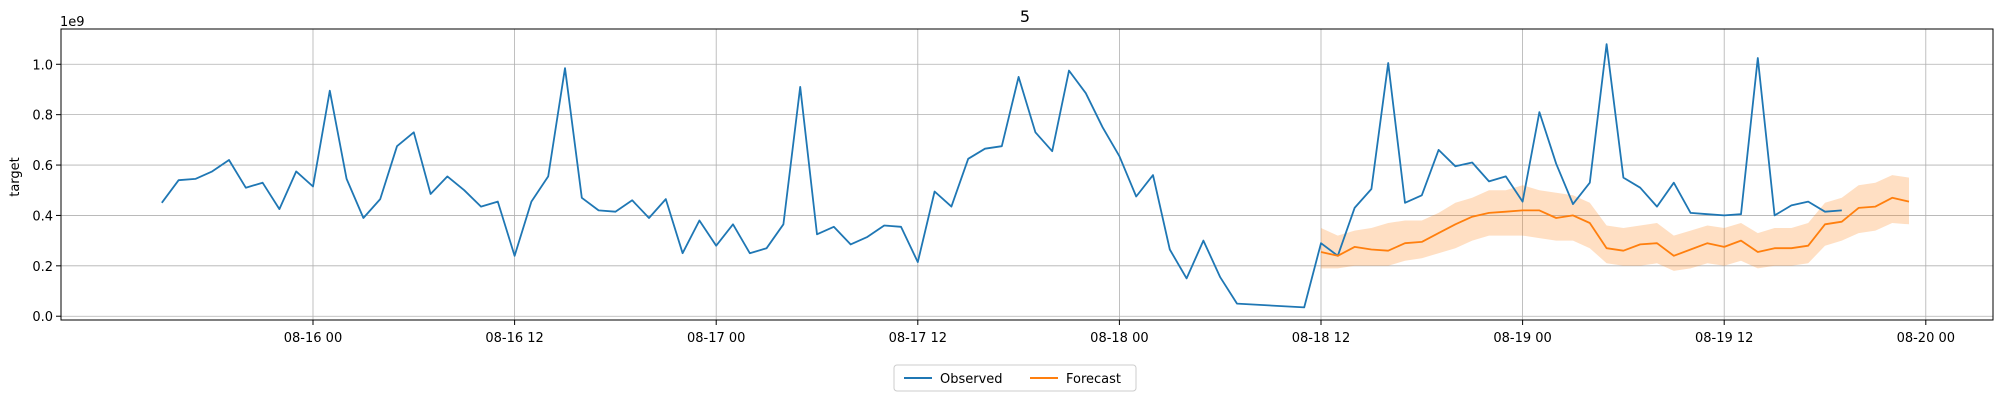  What do you see at coordinates (15, 177) in the screenshot?
I see `y-axis-label: target` at bounding box center [15, 177].